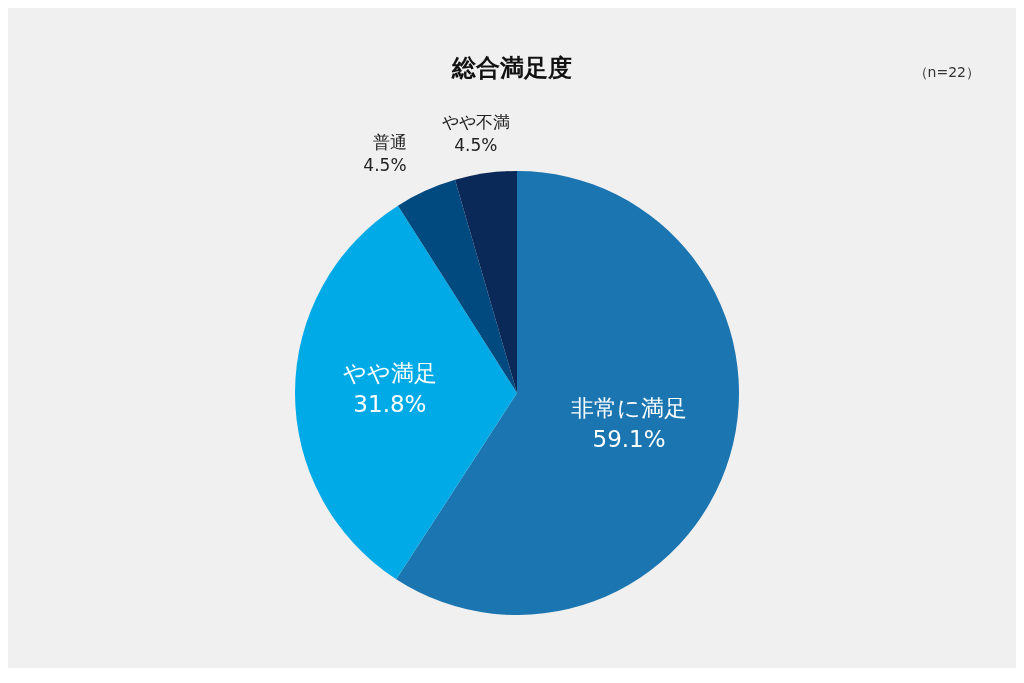 The image size is (1024, 683). I want to click on chart-title: 総合満足度, so click(512, 68).